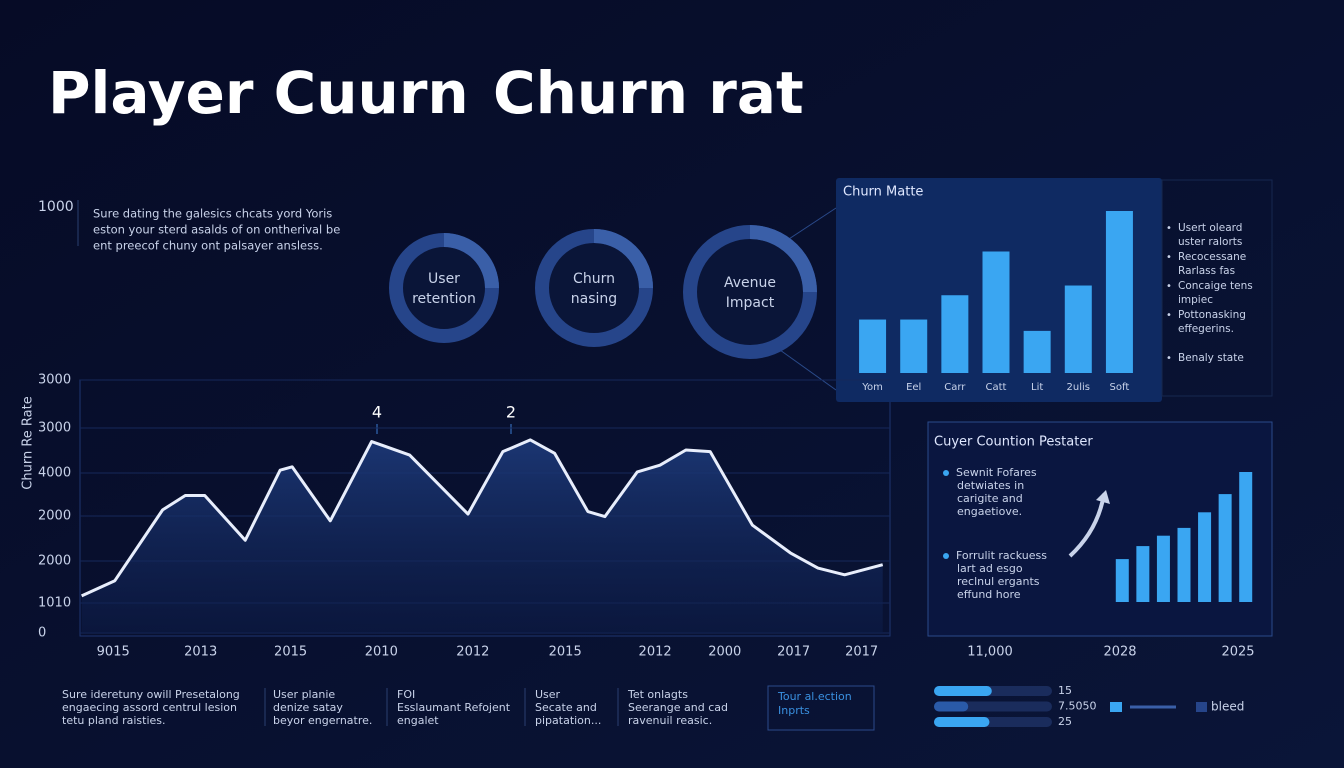 This screenshot has width=1344, height=768. I want to click on note: Sure ideretuny owill Presetalong, so click(151, 694).